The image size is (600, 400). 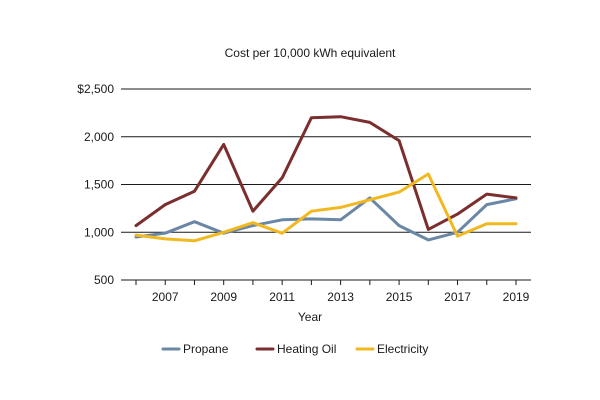 What do you see at coordinates (206, 349) in the screenshot?
I see `legend-label-propane: Propane` at bounding box center [206, 349].